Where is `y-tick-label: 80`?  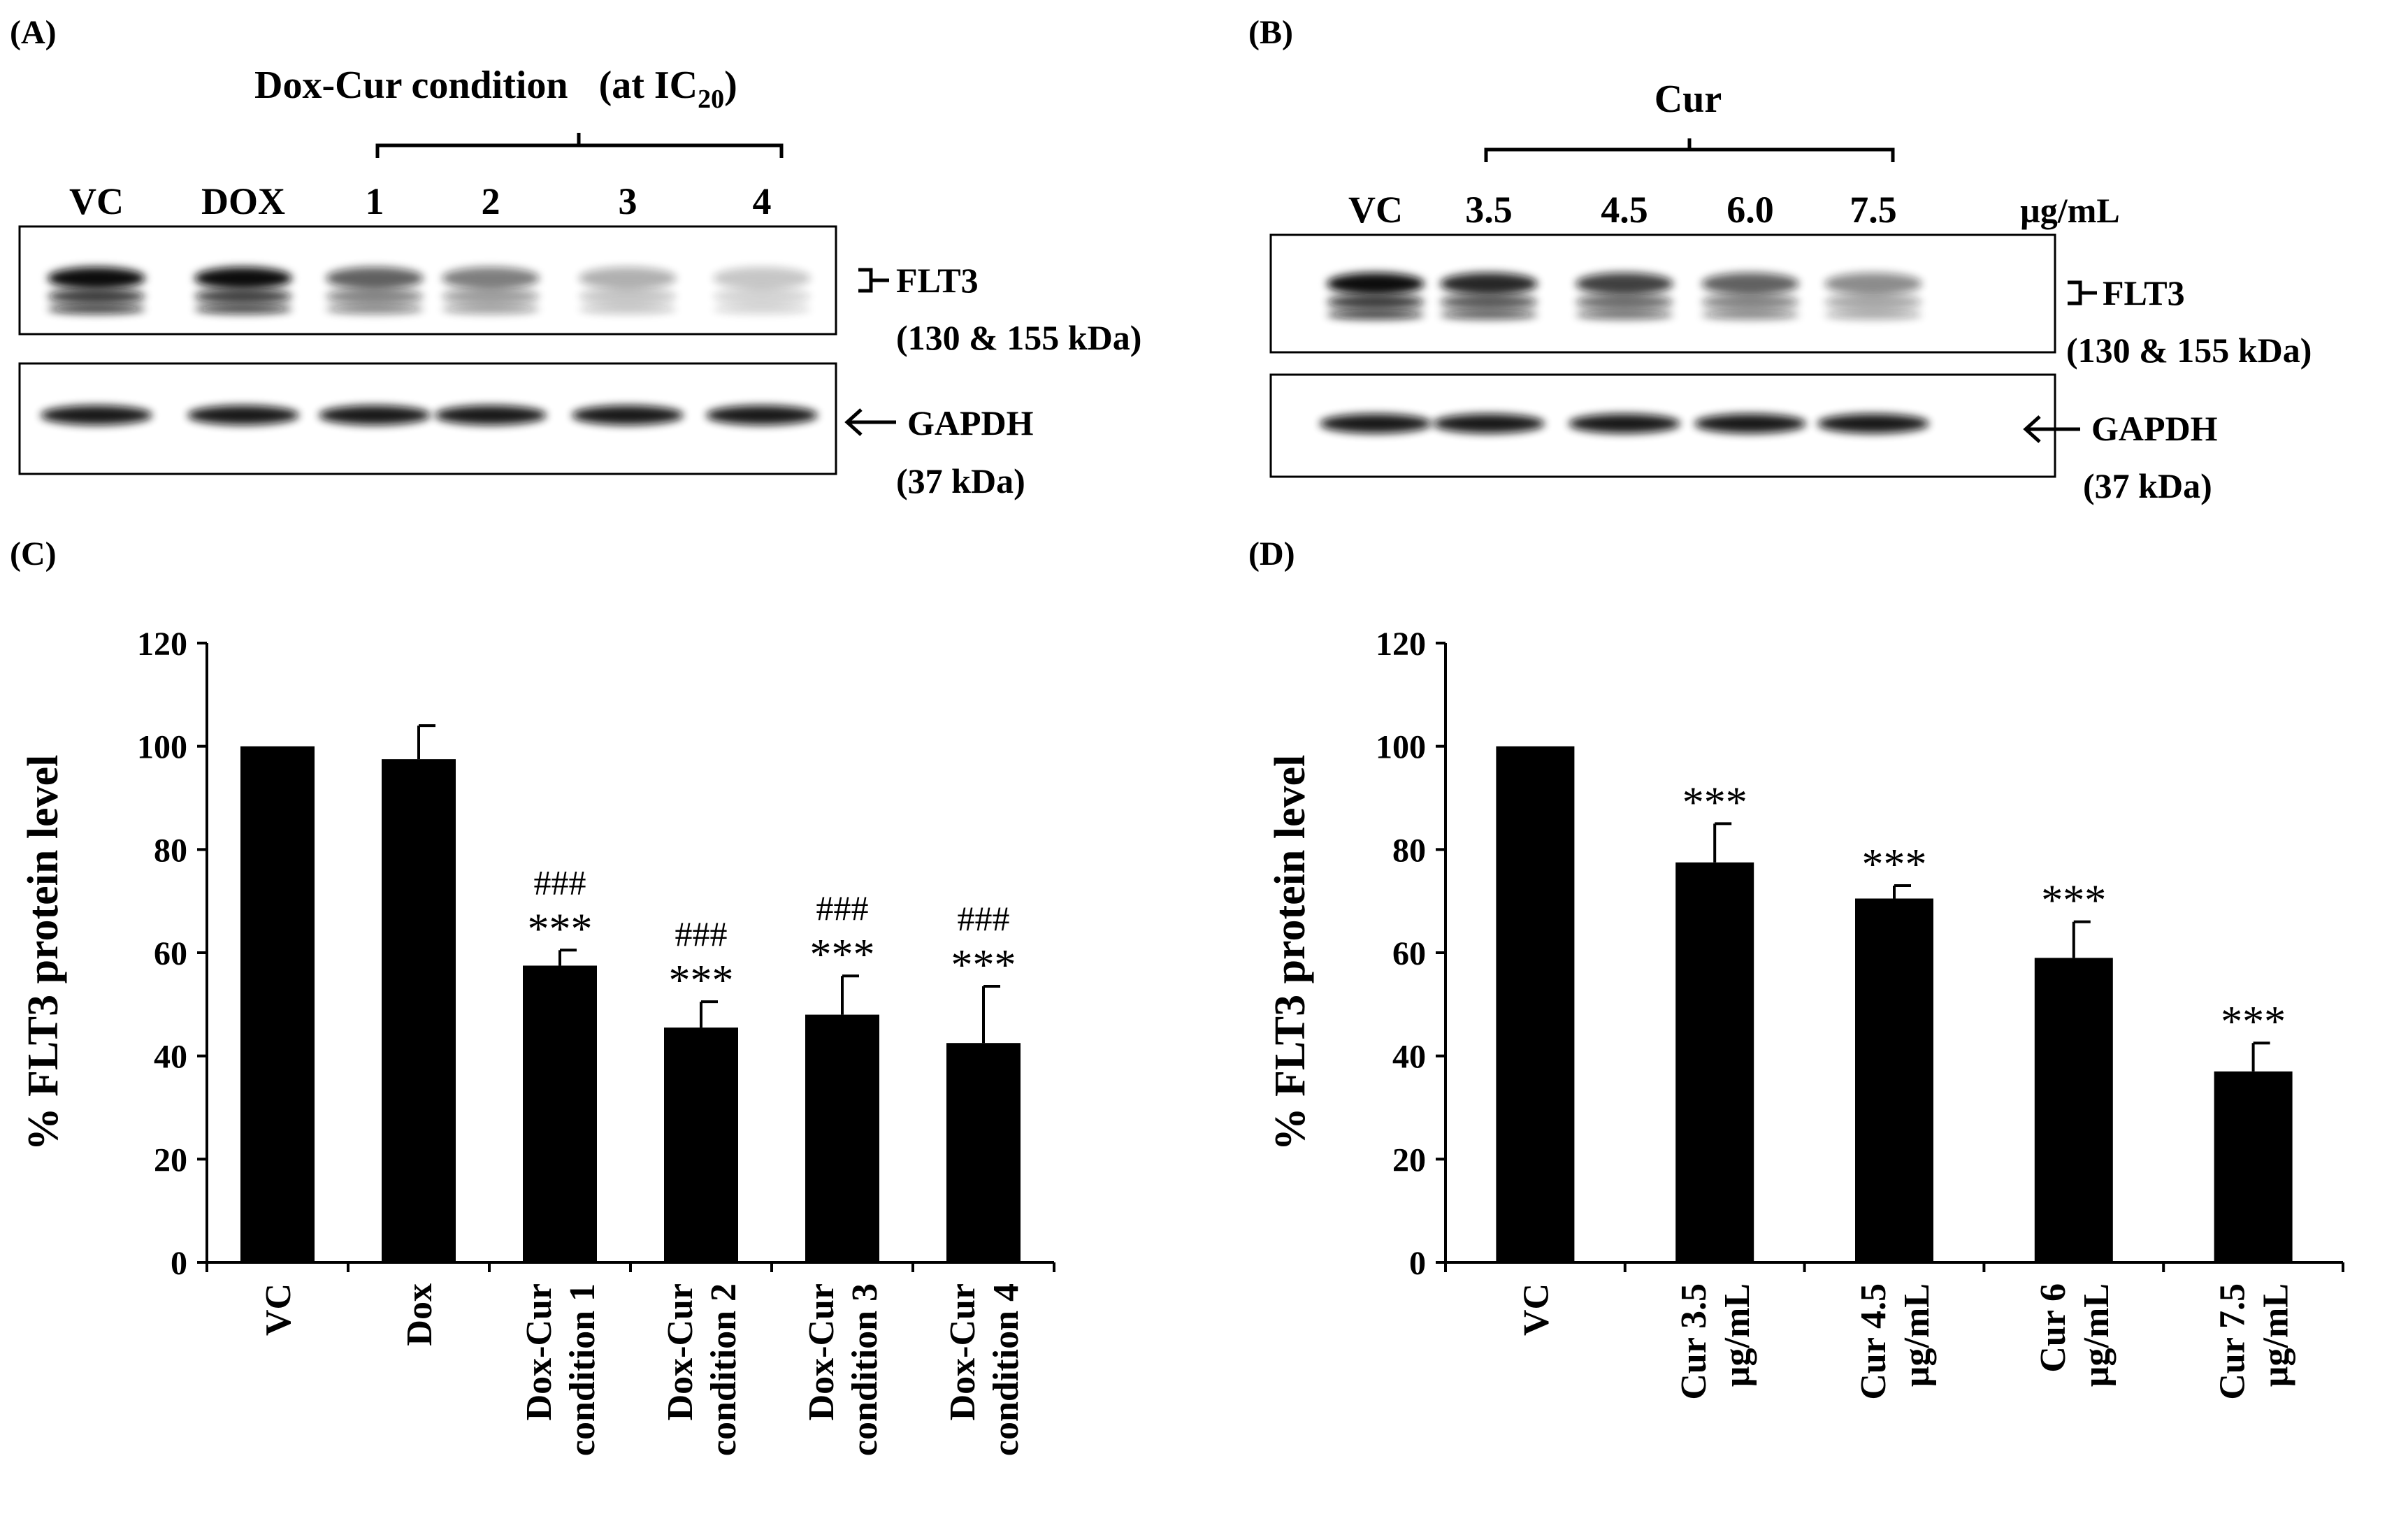
y-tick-label: 80 is located at coordinates (1409, 850).